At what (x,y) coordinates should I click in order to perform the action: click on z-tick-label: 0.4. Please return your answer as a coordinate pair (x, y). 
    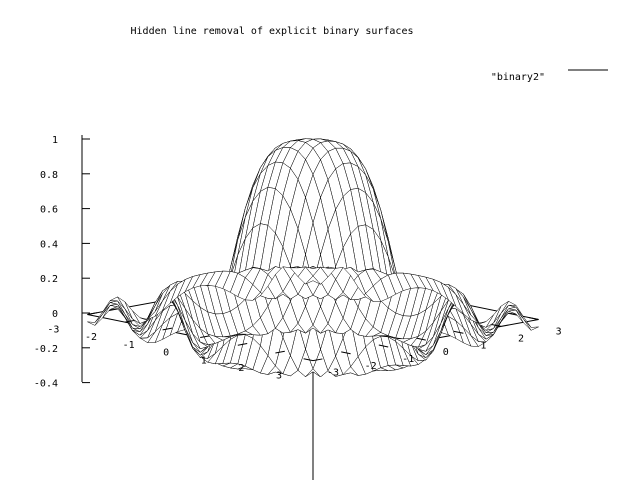
    Looking at the image, I should click on (49, 244).